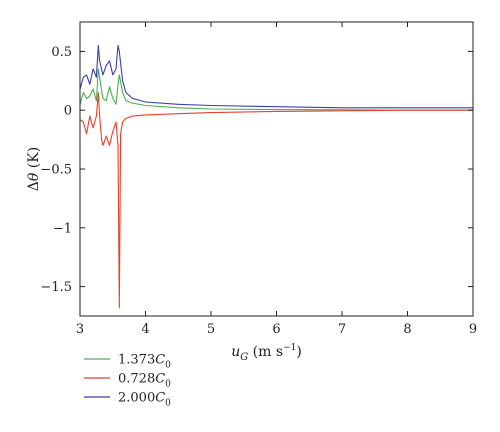 This screenshot has height=432, width=500. I want to click on legend-item: 2.000C0, so click(127, 400).